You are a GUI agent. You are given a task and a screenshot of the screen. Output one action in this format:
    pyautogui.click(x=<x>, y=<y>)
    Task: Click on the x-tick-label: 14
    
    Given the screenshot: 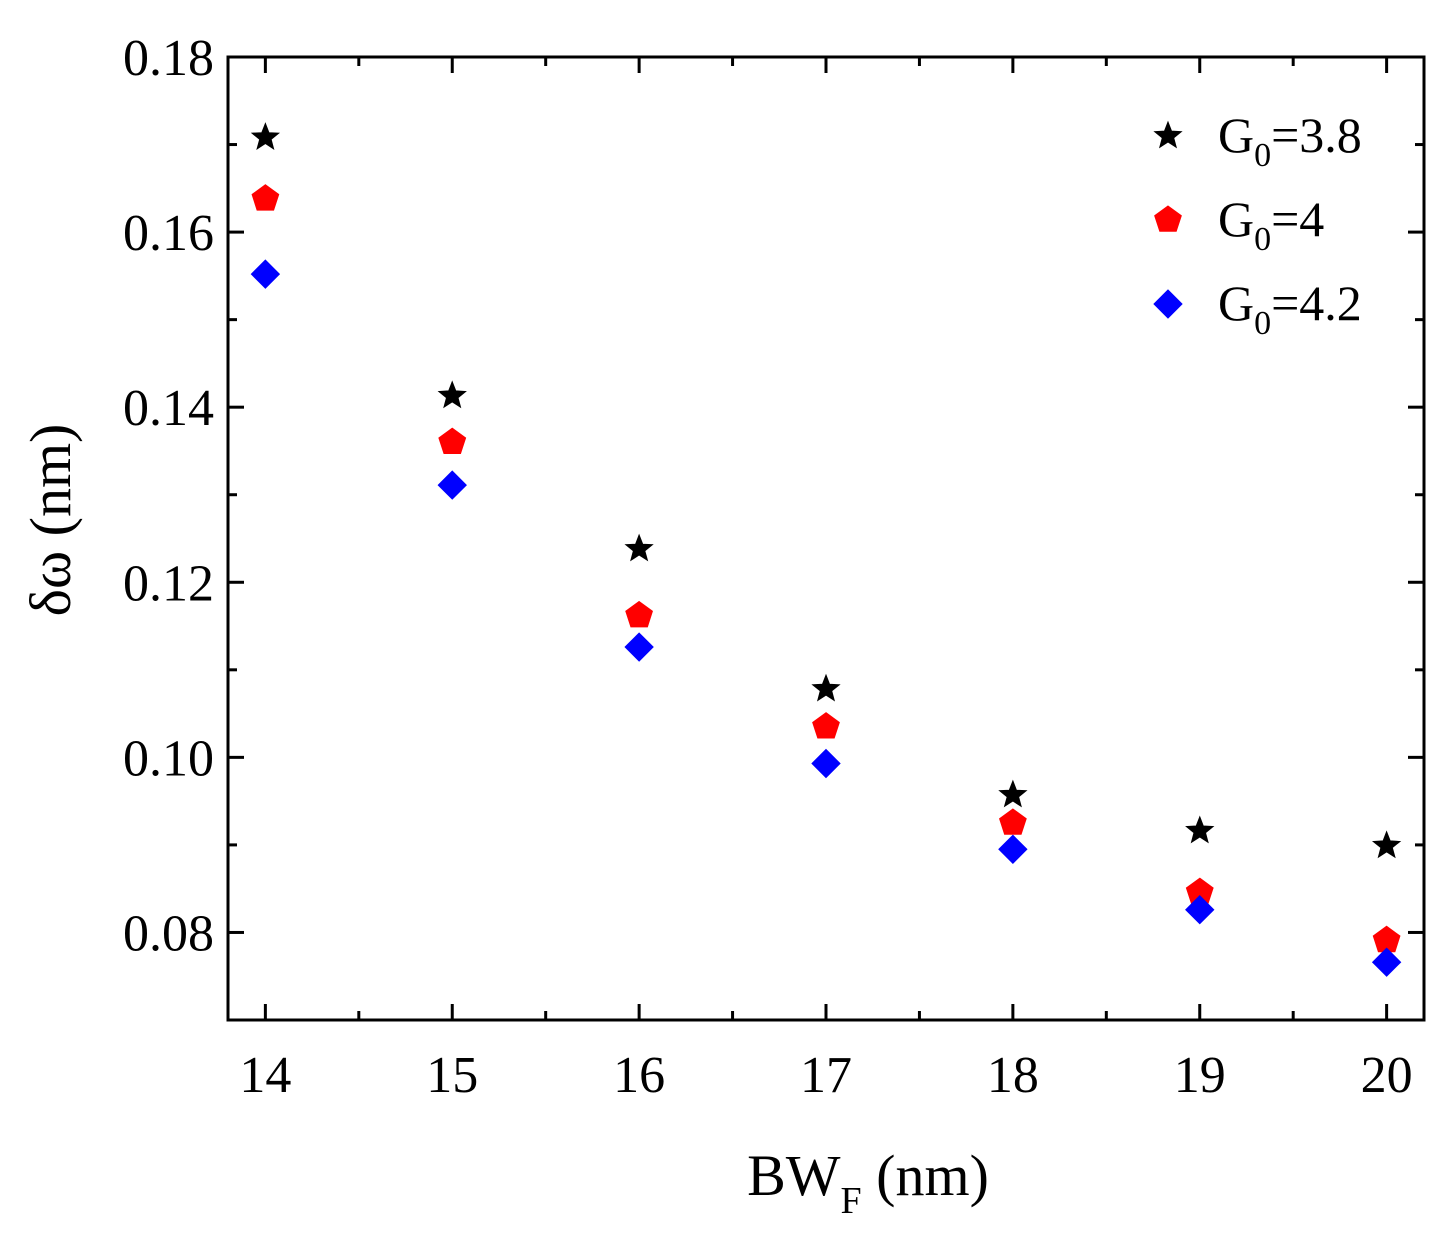 What is the action you would take?
    pyautogui.click(x=265, y=1075)
    